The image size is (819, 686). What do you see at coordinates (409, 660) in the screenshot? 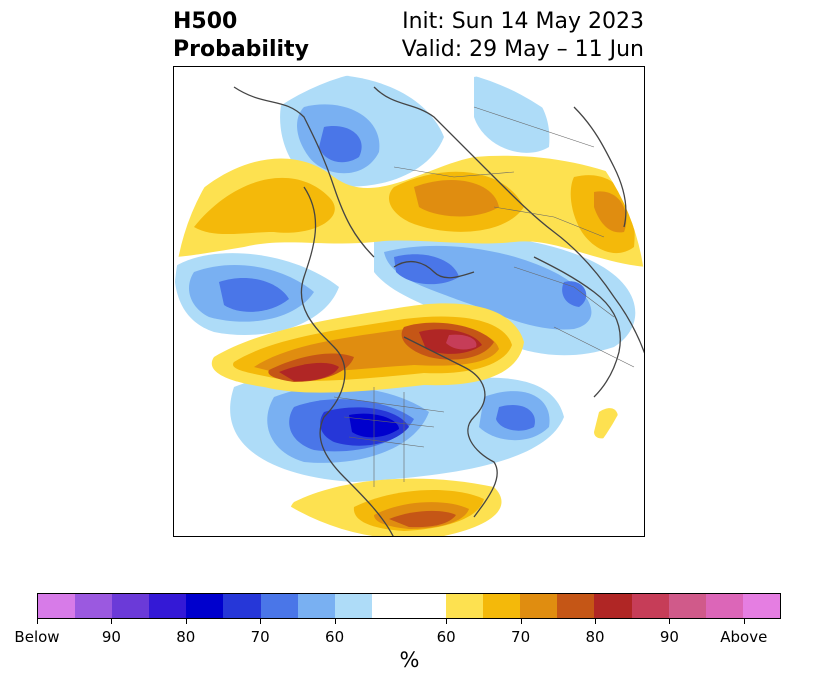
I see `colorbar-units: %` at bounding box center [409, 660].